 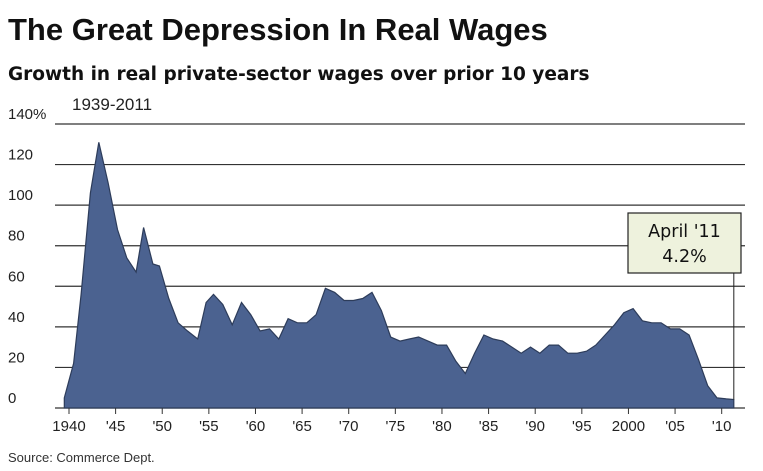 What do you see at coordinates (116, 426) in the screenshot?
I see `x-tick-label: '45` at bounding box center [116, 426].